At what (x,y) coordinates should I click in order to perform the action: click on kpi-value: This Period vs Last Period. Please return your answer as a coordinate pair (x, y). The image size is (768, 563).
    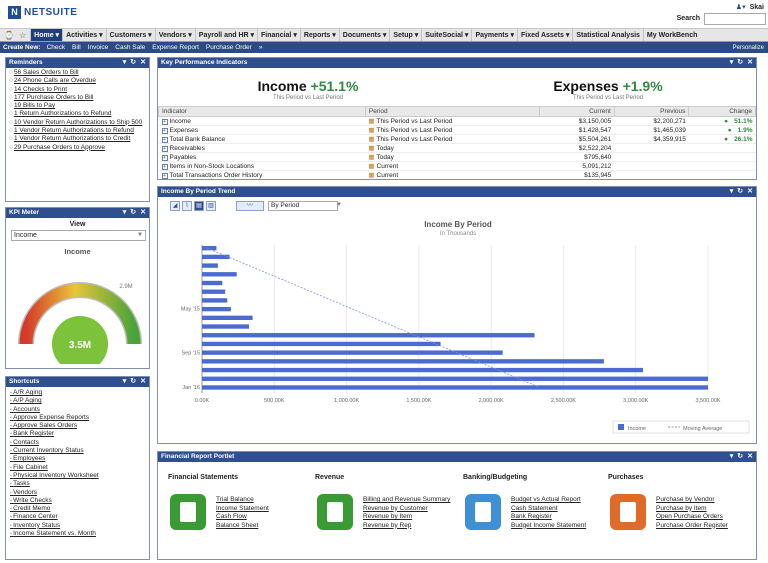
    Looking at the image, I should click on (414, 130).